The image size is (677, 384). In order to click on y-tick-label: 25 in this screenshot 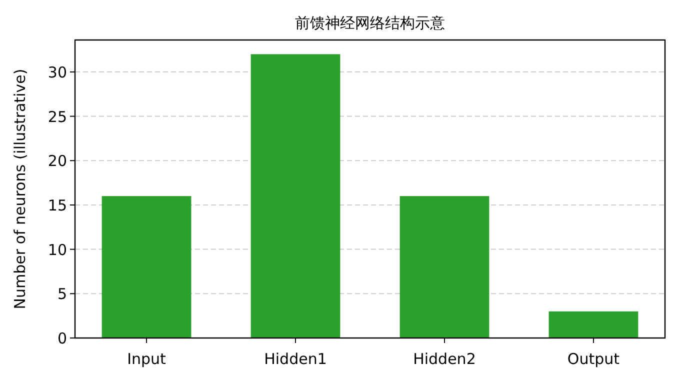, I will do `click(57, 117)`.